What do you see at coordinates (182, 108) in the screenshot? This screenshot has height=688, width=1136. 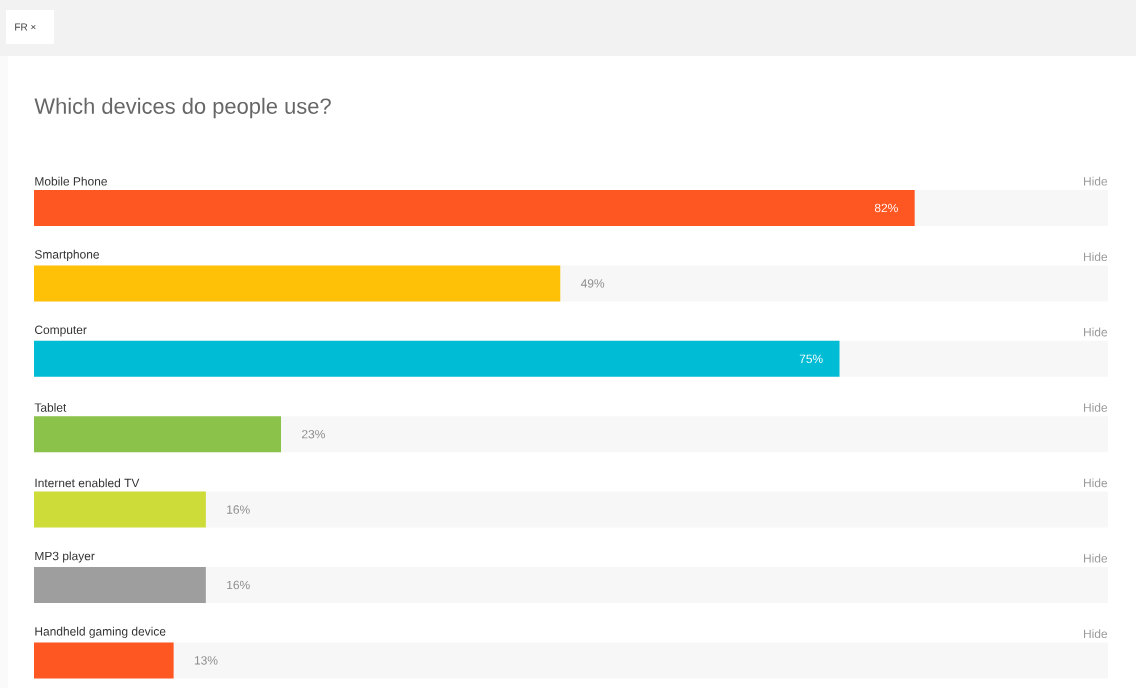 I see `chart-title: Which devices do people use?` at bounding box center [182, 108].